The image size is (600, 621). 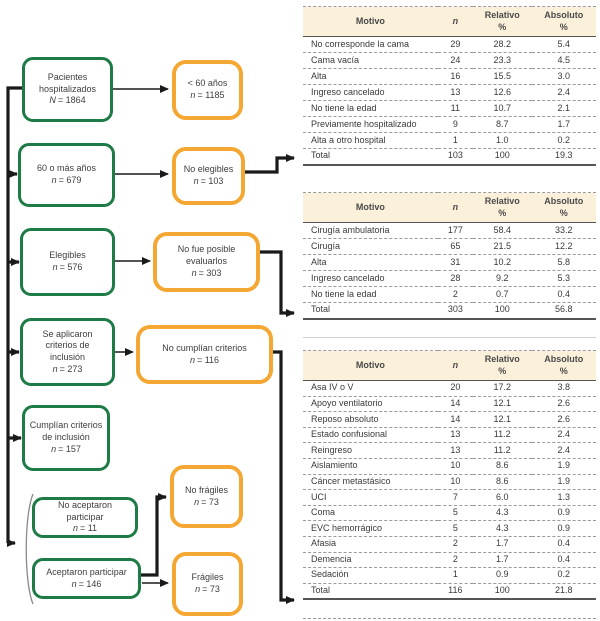 What do you see at coordinates (66, 431) in the screenshot?
I see `box-label: Cumplían criterios de inclusión` at bounding box center [66, 431].